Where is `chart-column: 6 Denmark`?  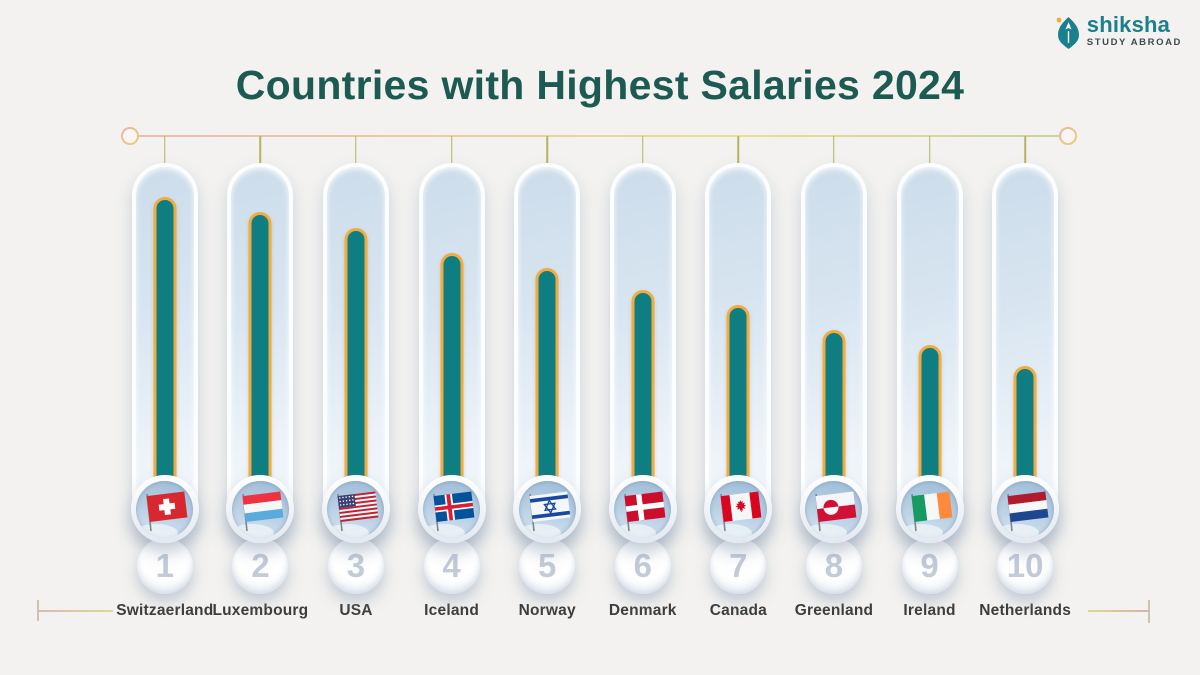
chart-column: 6 Denmark is located at coordinates (643, 396).